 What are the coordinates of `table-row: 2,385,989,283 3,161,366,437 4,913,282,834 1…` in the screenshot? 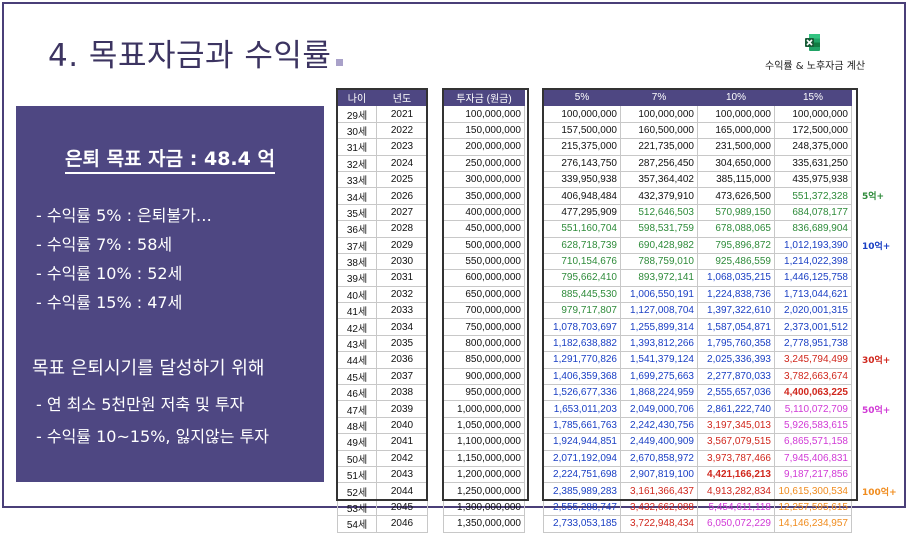 It's located at (697, 491).